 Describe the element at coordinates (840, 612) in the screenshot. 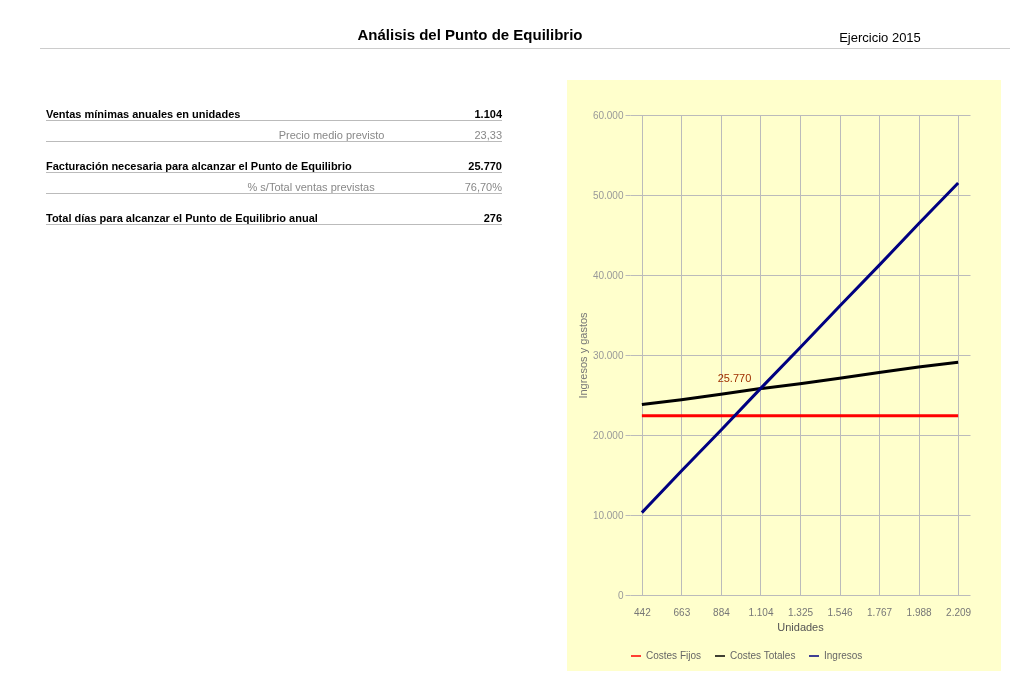

I see `x-tick-label: 1.546` at that location.